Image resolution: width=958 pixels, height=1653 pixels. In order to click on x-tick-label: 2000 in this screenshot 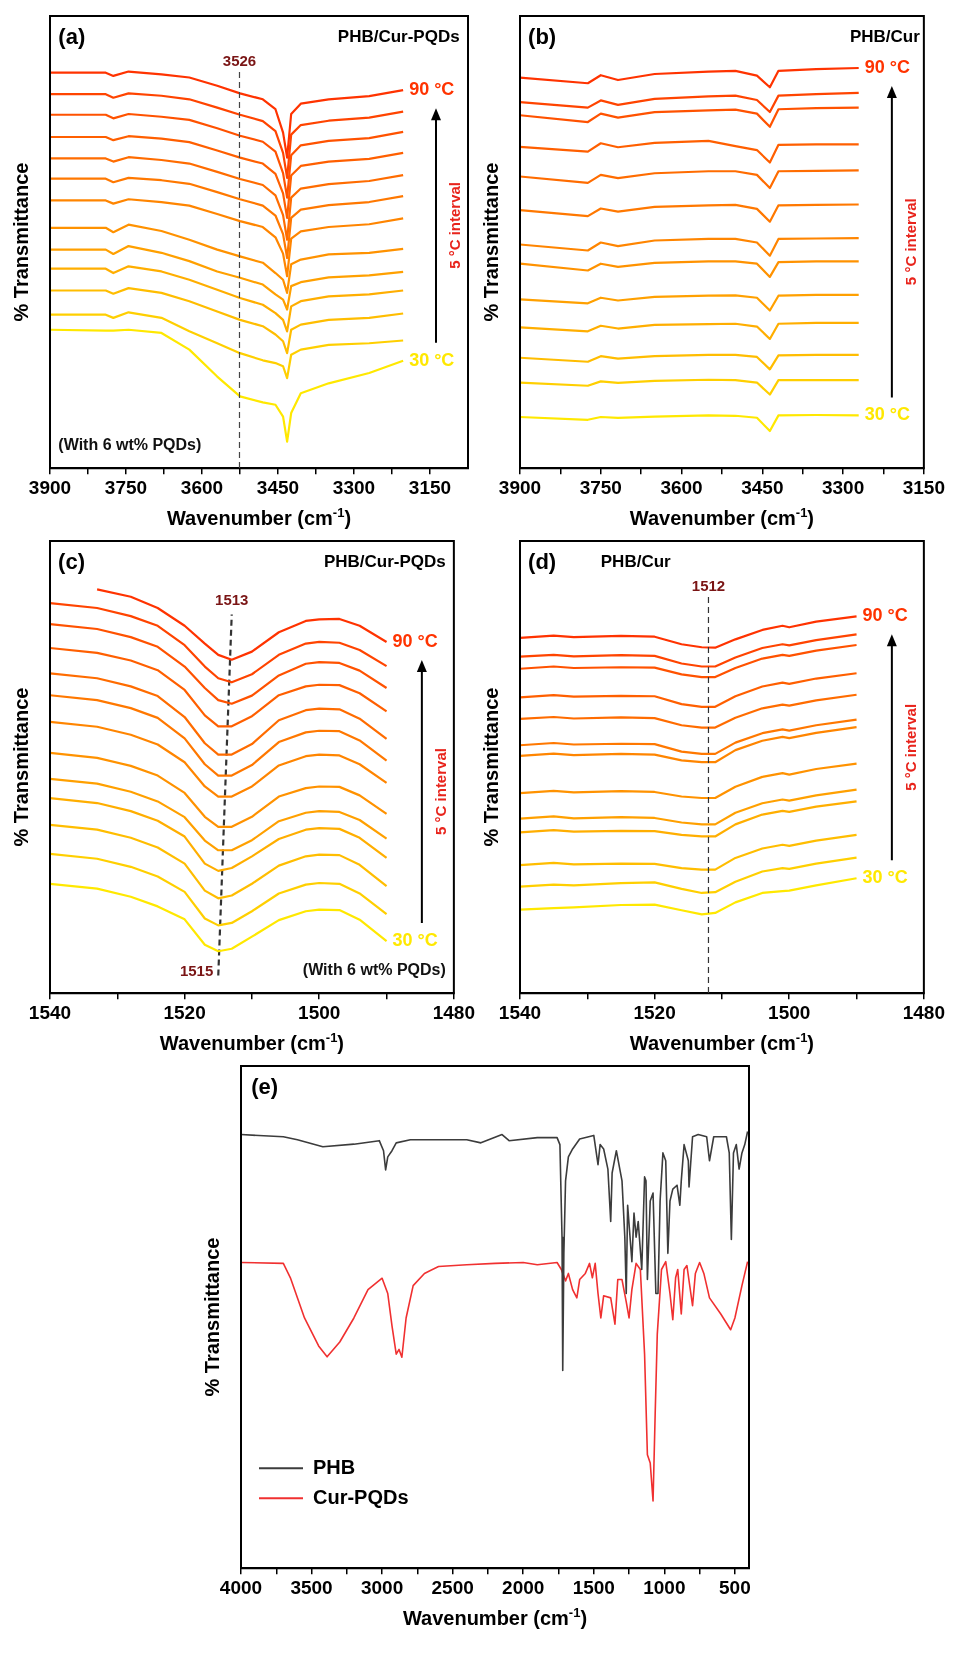, I will do `click(523, 1587)`.